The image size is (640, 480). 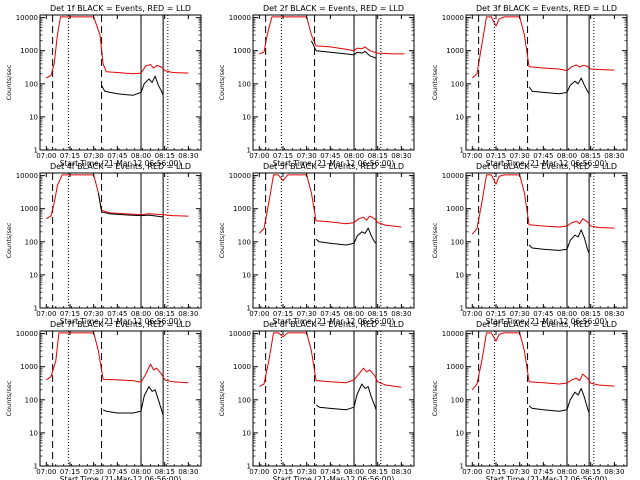 I want to click on panel-title: Det 2f BLACK = Events, RED = LLD, so click(x=333, y=8).